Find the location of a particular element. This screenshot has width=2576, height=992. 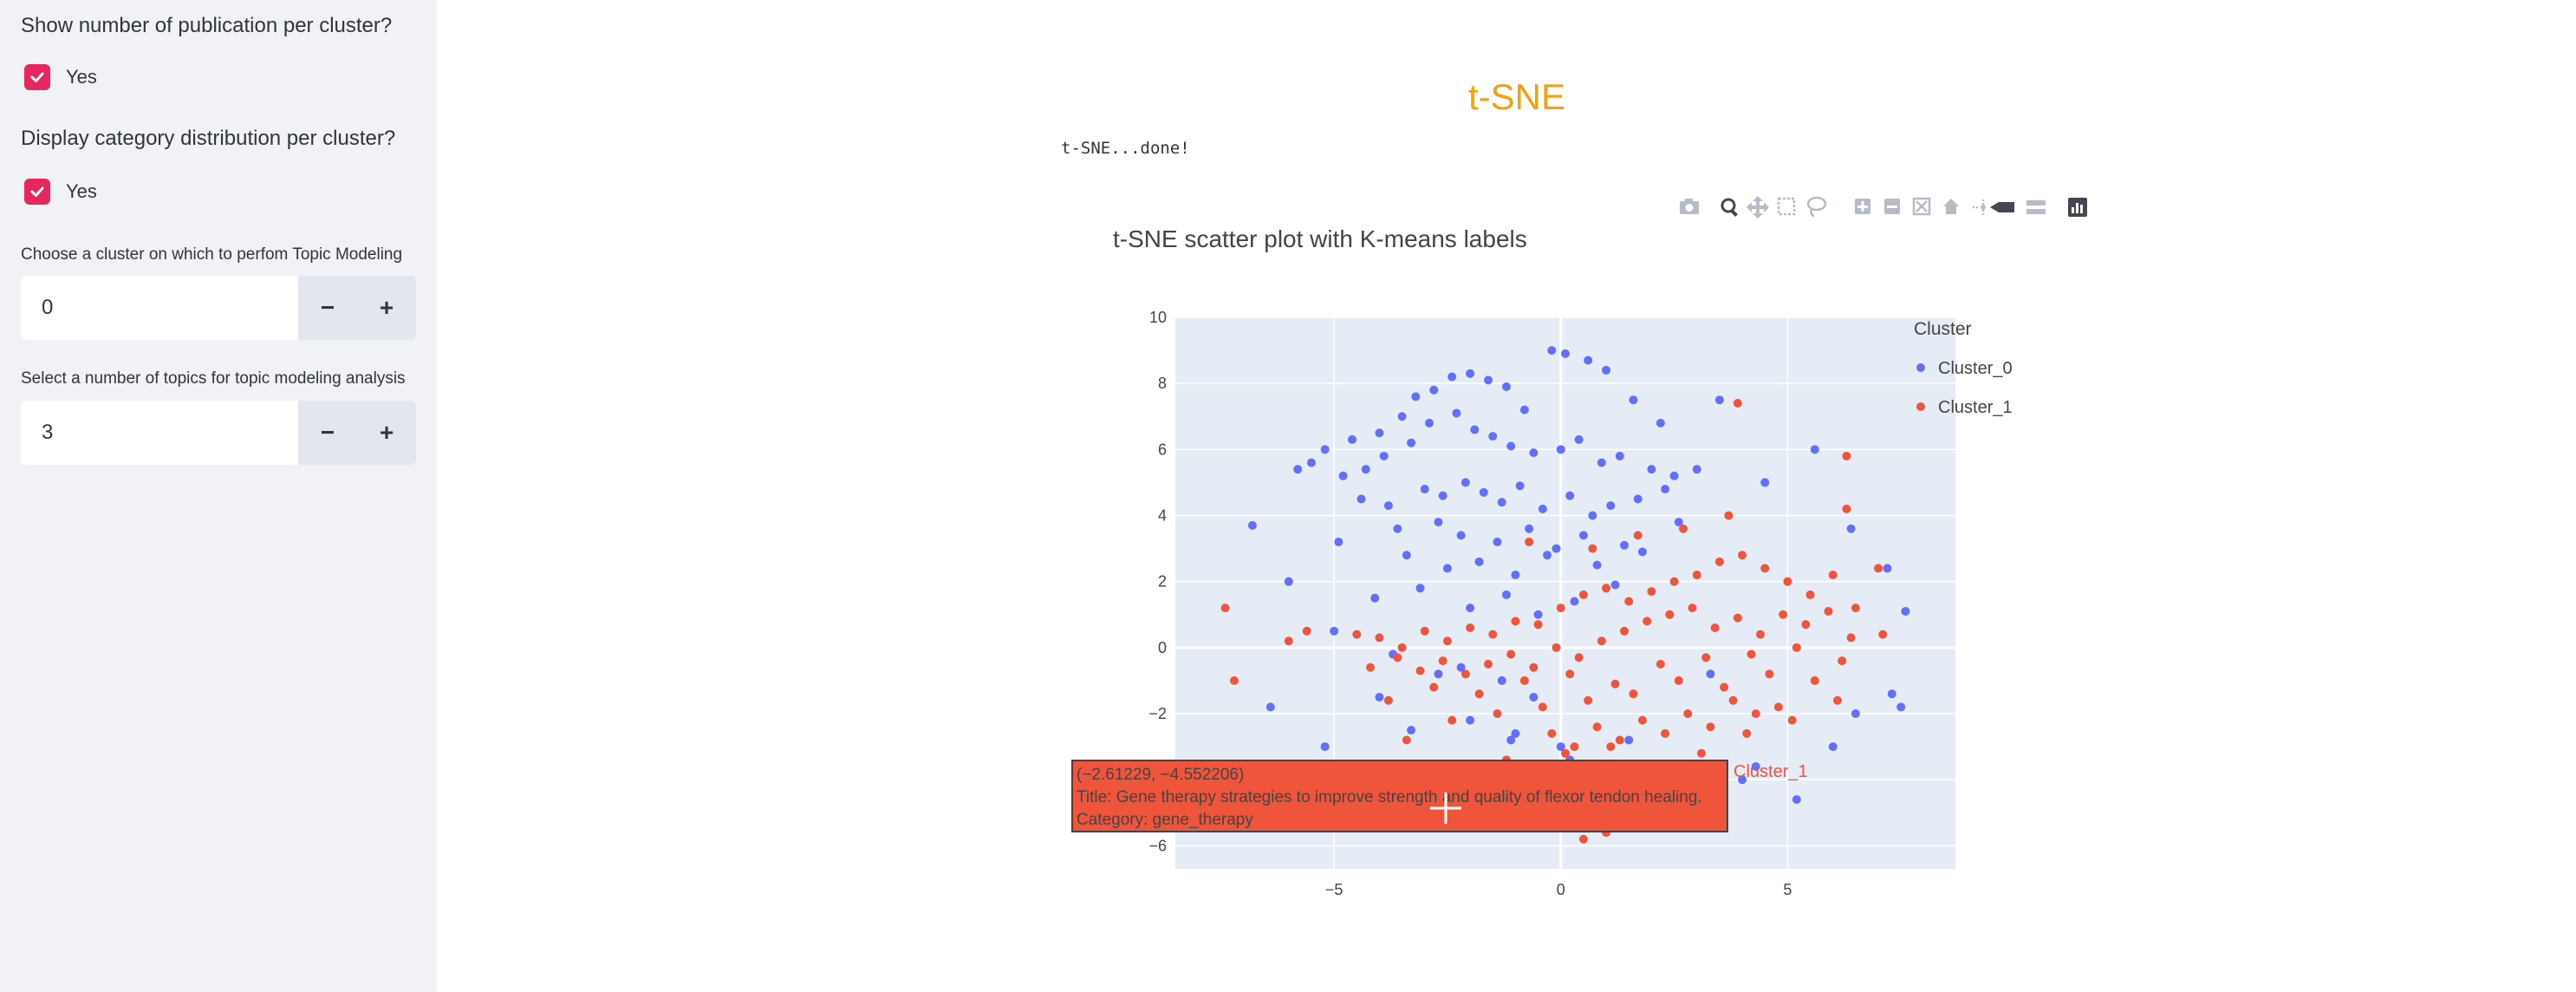

y-tick-label: −6 is located at coordinates (1157, 845).